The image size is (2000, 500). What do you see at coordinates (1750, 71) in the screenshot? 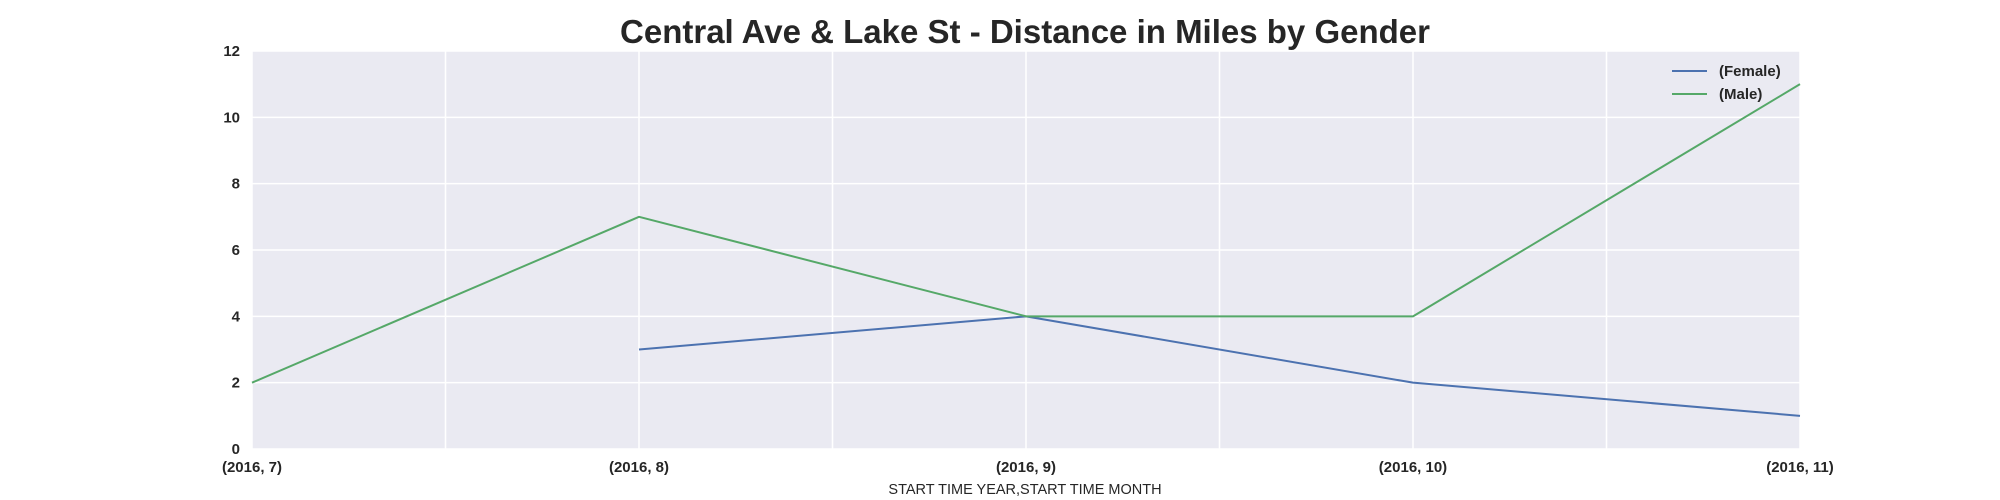
I see `legend-label-female: (Female)` at bounding box center [1750, 71].